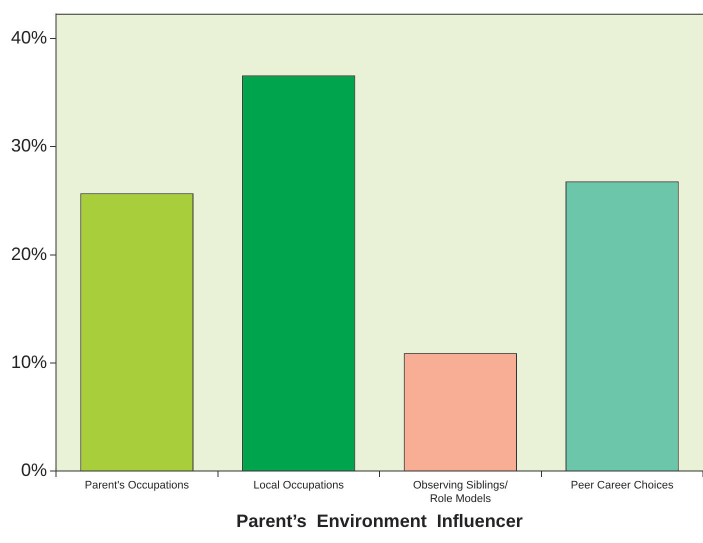  What do you see at coordinates (29, 254) in the screenshot?
I see `y-tick-label: 20%` at bounding box center [29, 254].